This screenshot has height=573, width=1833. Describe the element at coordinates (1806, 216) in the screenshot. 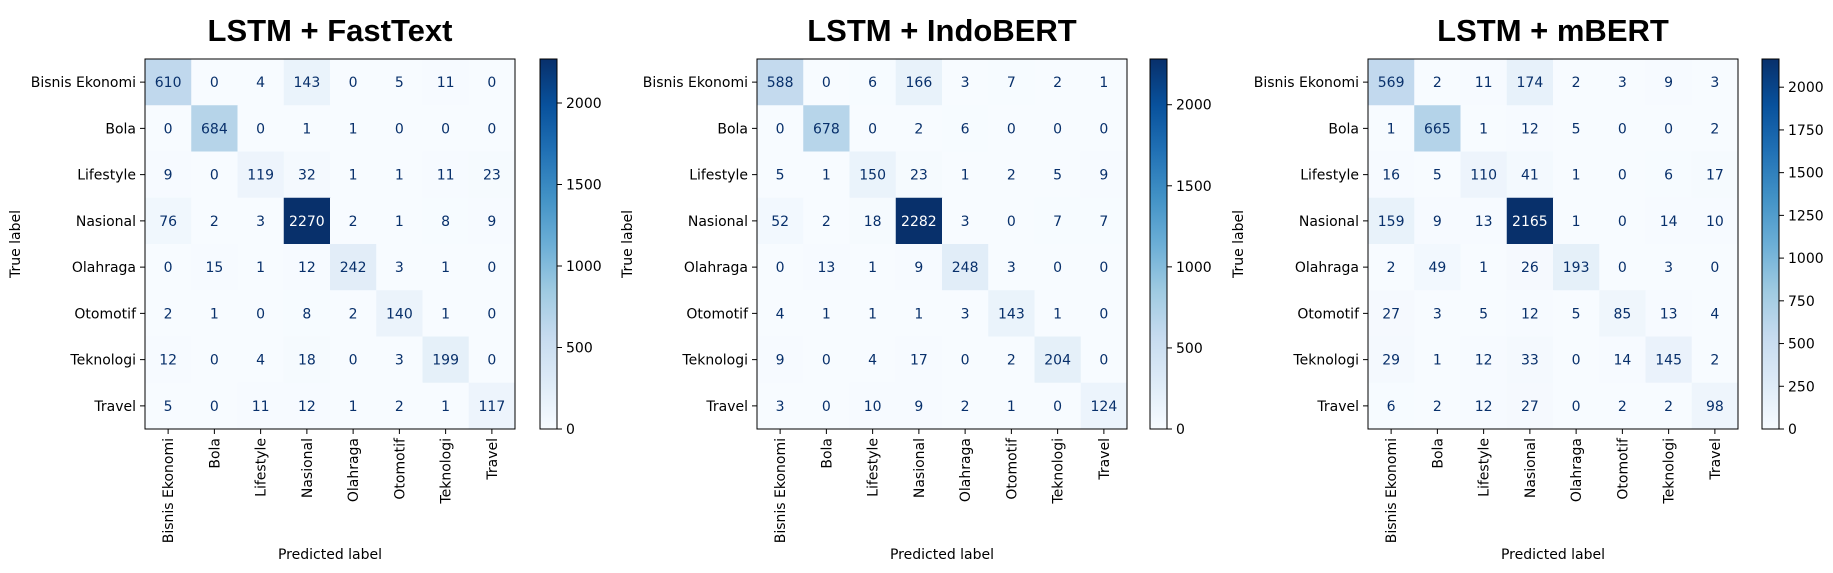

I see `colorbar-tick-label: 1250` at that location.